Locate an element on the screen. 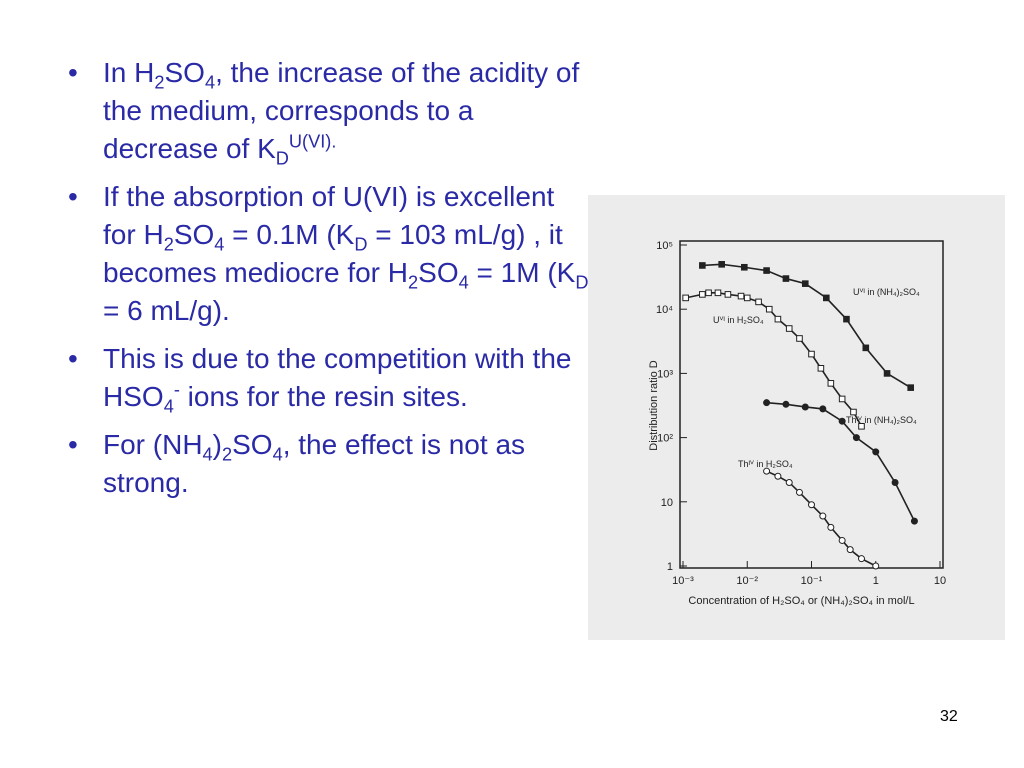  y-tick-label: 10⁵ is located at coordinates (664, 246).